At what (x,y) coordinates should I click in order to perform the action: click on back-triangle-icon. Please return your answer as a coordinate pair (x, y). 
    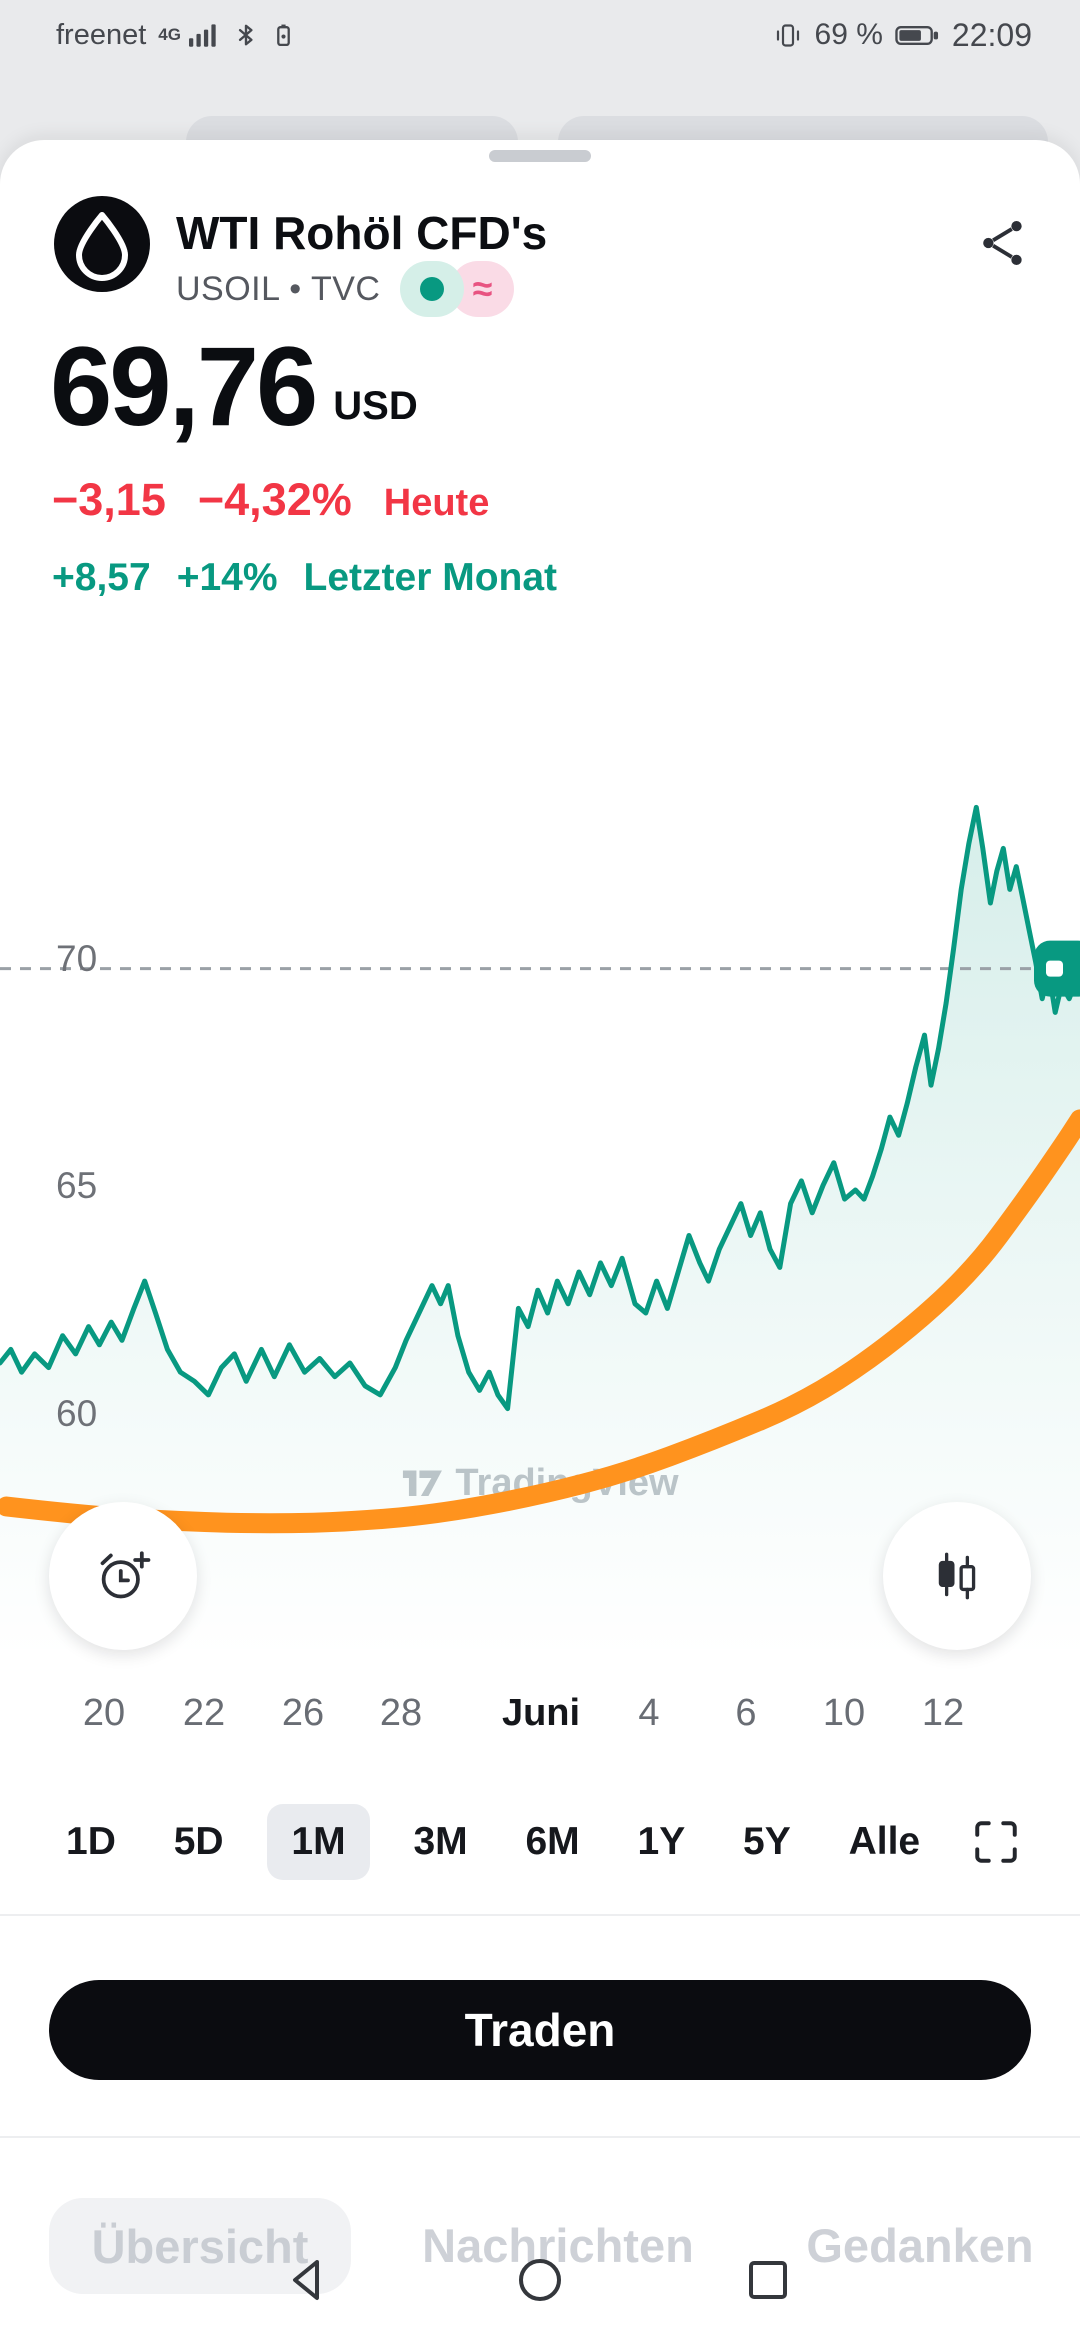
    Looking at the image, I should click on (306, 2280).